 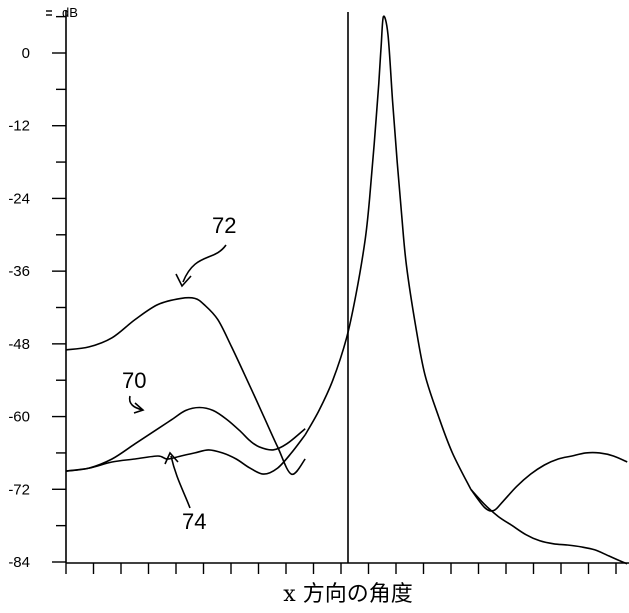 I want to click on annotation-70-label: 70, so click(x=134, y=380).